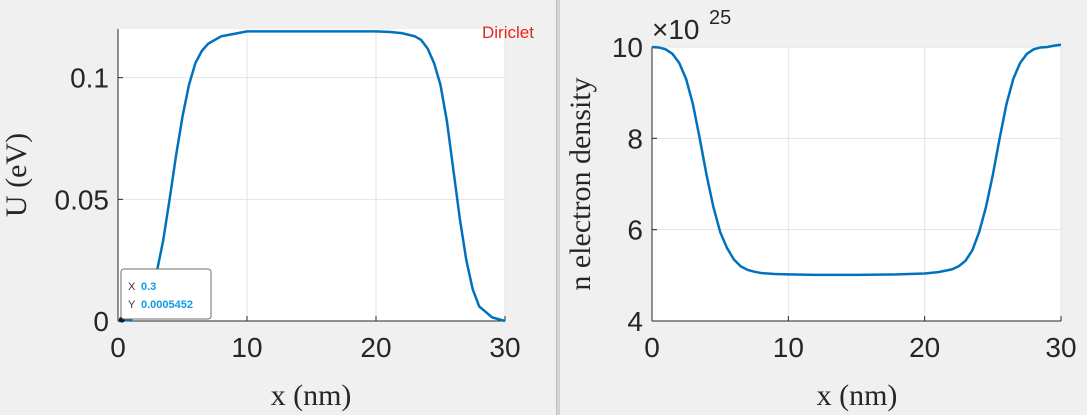  Describe the element at coordinates (101, 321) in the screenshot. I see `y-tick-label: 0` at that location.